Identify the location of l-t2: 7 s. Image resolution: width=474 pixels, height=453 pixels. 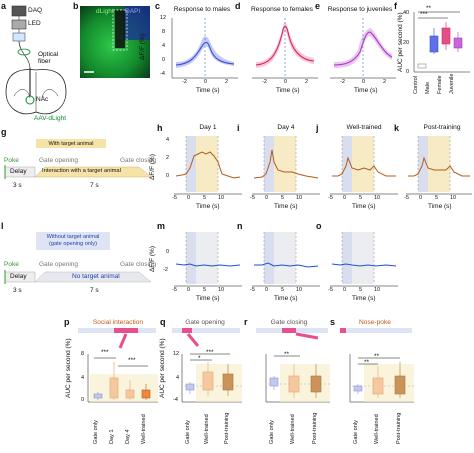
(94, 290).